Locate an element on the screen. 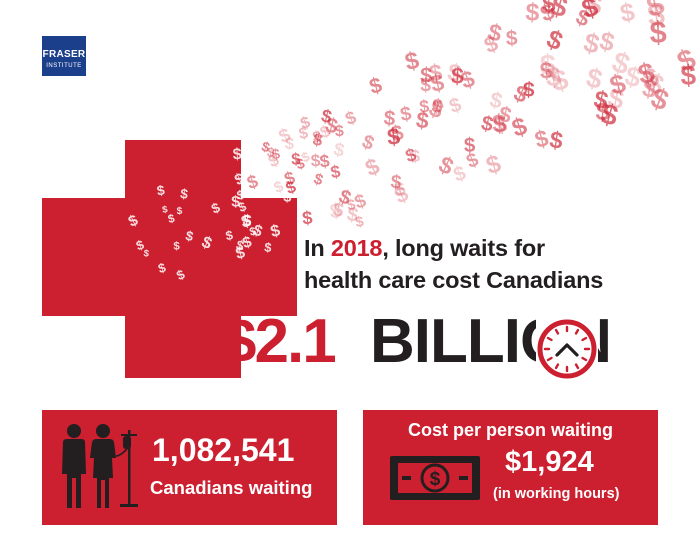 This screenshot has height=557, width=696. headline-line1: In 2018, long waits for is located at coordinates (494, 248).